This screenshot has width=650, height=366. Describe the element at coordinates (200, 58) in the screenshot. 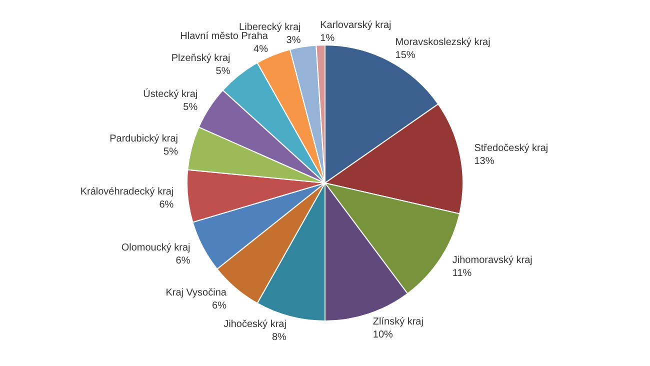

I see `slice-label: Plzeňský kraj` at that location.